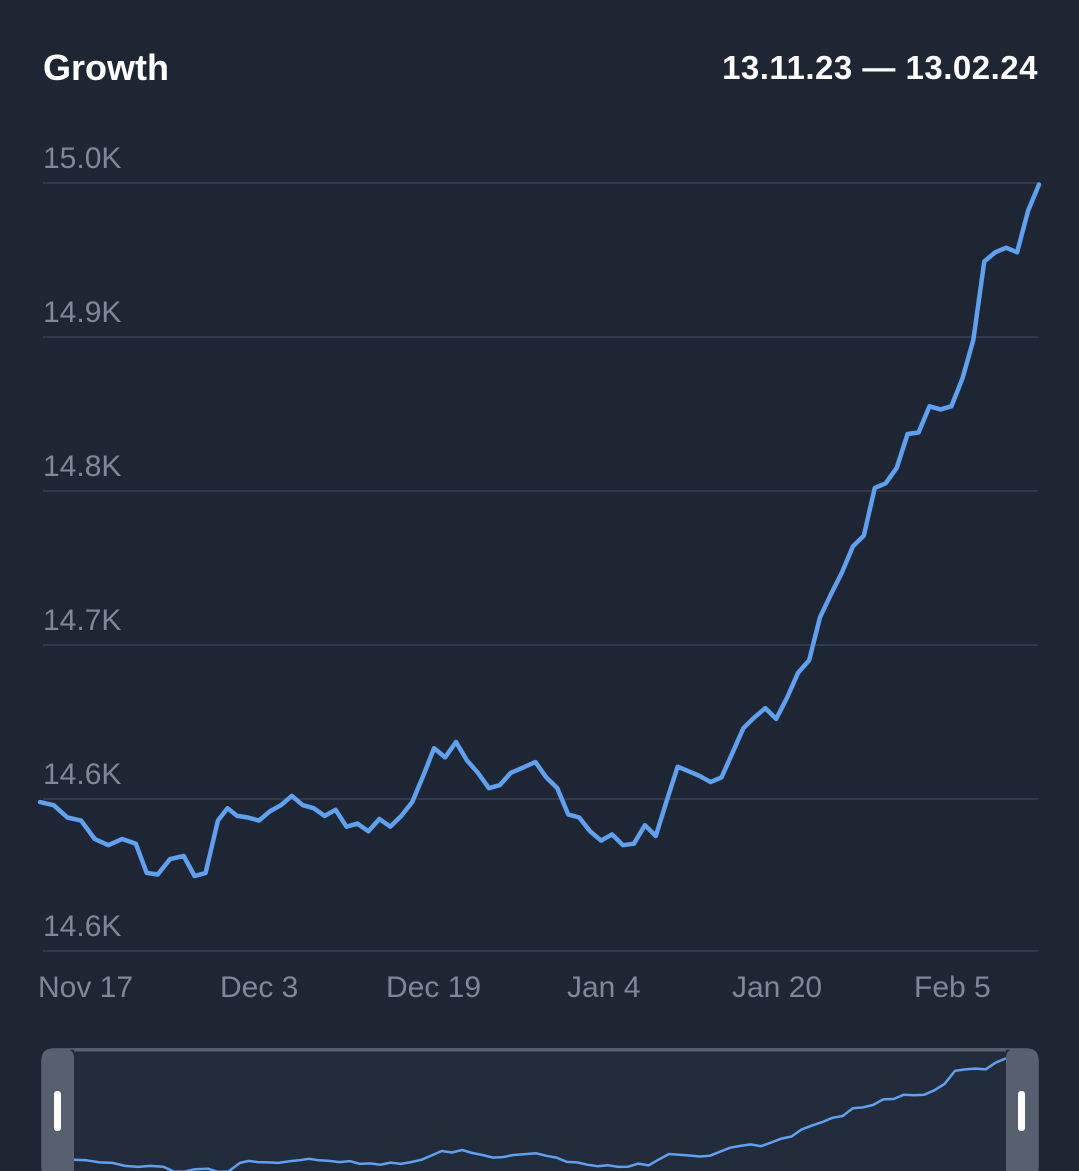  I want to click on navigator-series-line, so click(540, 1114).